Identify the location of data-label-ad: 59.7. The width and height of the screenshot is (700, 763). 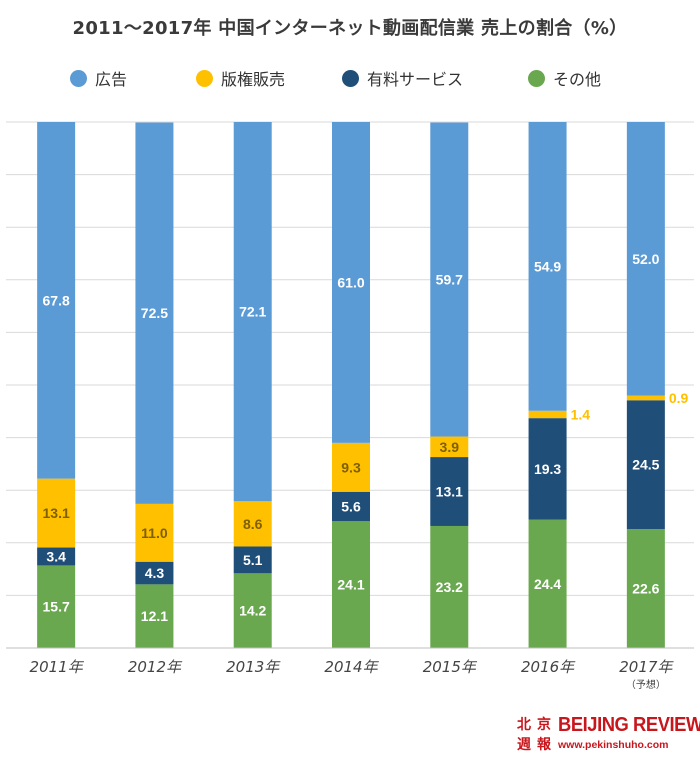
(449, 280).